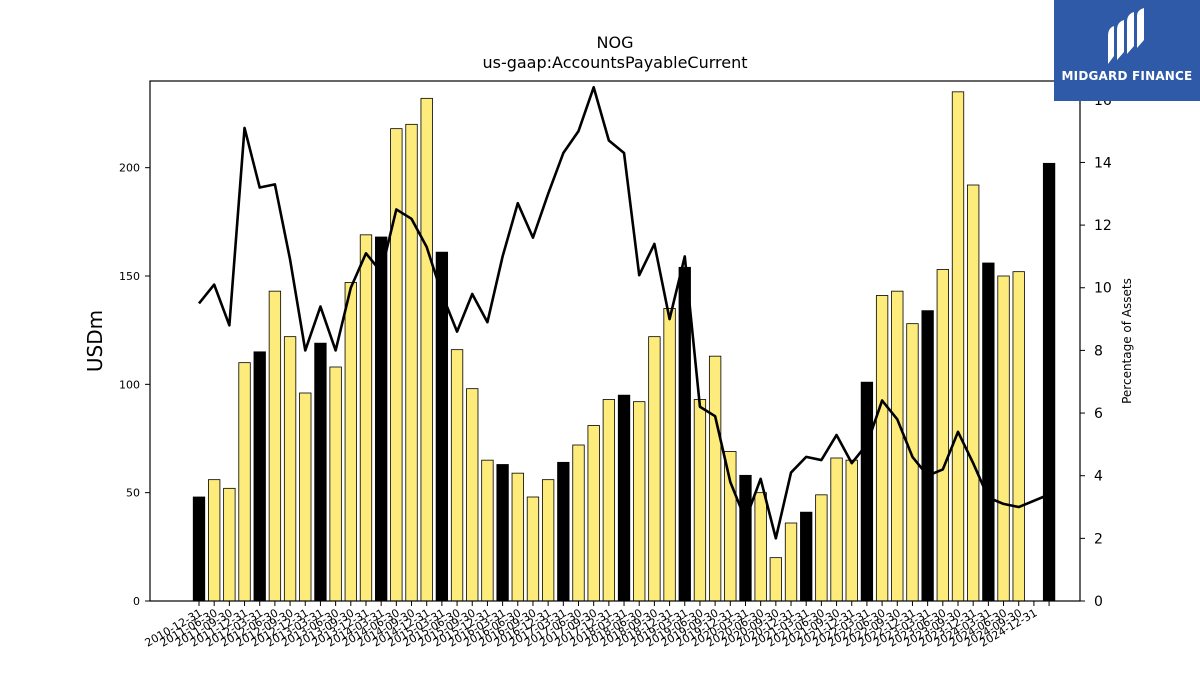 This screenshot has width=1200, height=675. What do you see at coordinates (1103, 289) in the screenshot?
I see `y2-tick-label: 10` at bounding box center [1103, 289].